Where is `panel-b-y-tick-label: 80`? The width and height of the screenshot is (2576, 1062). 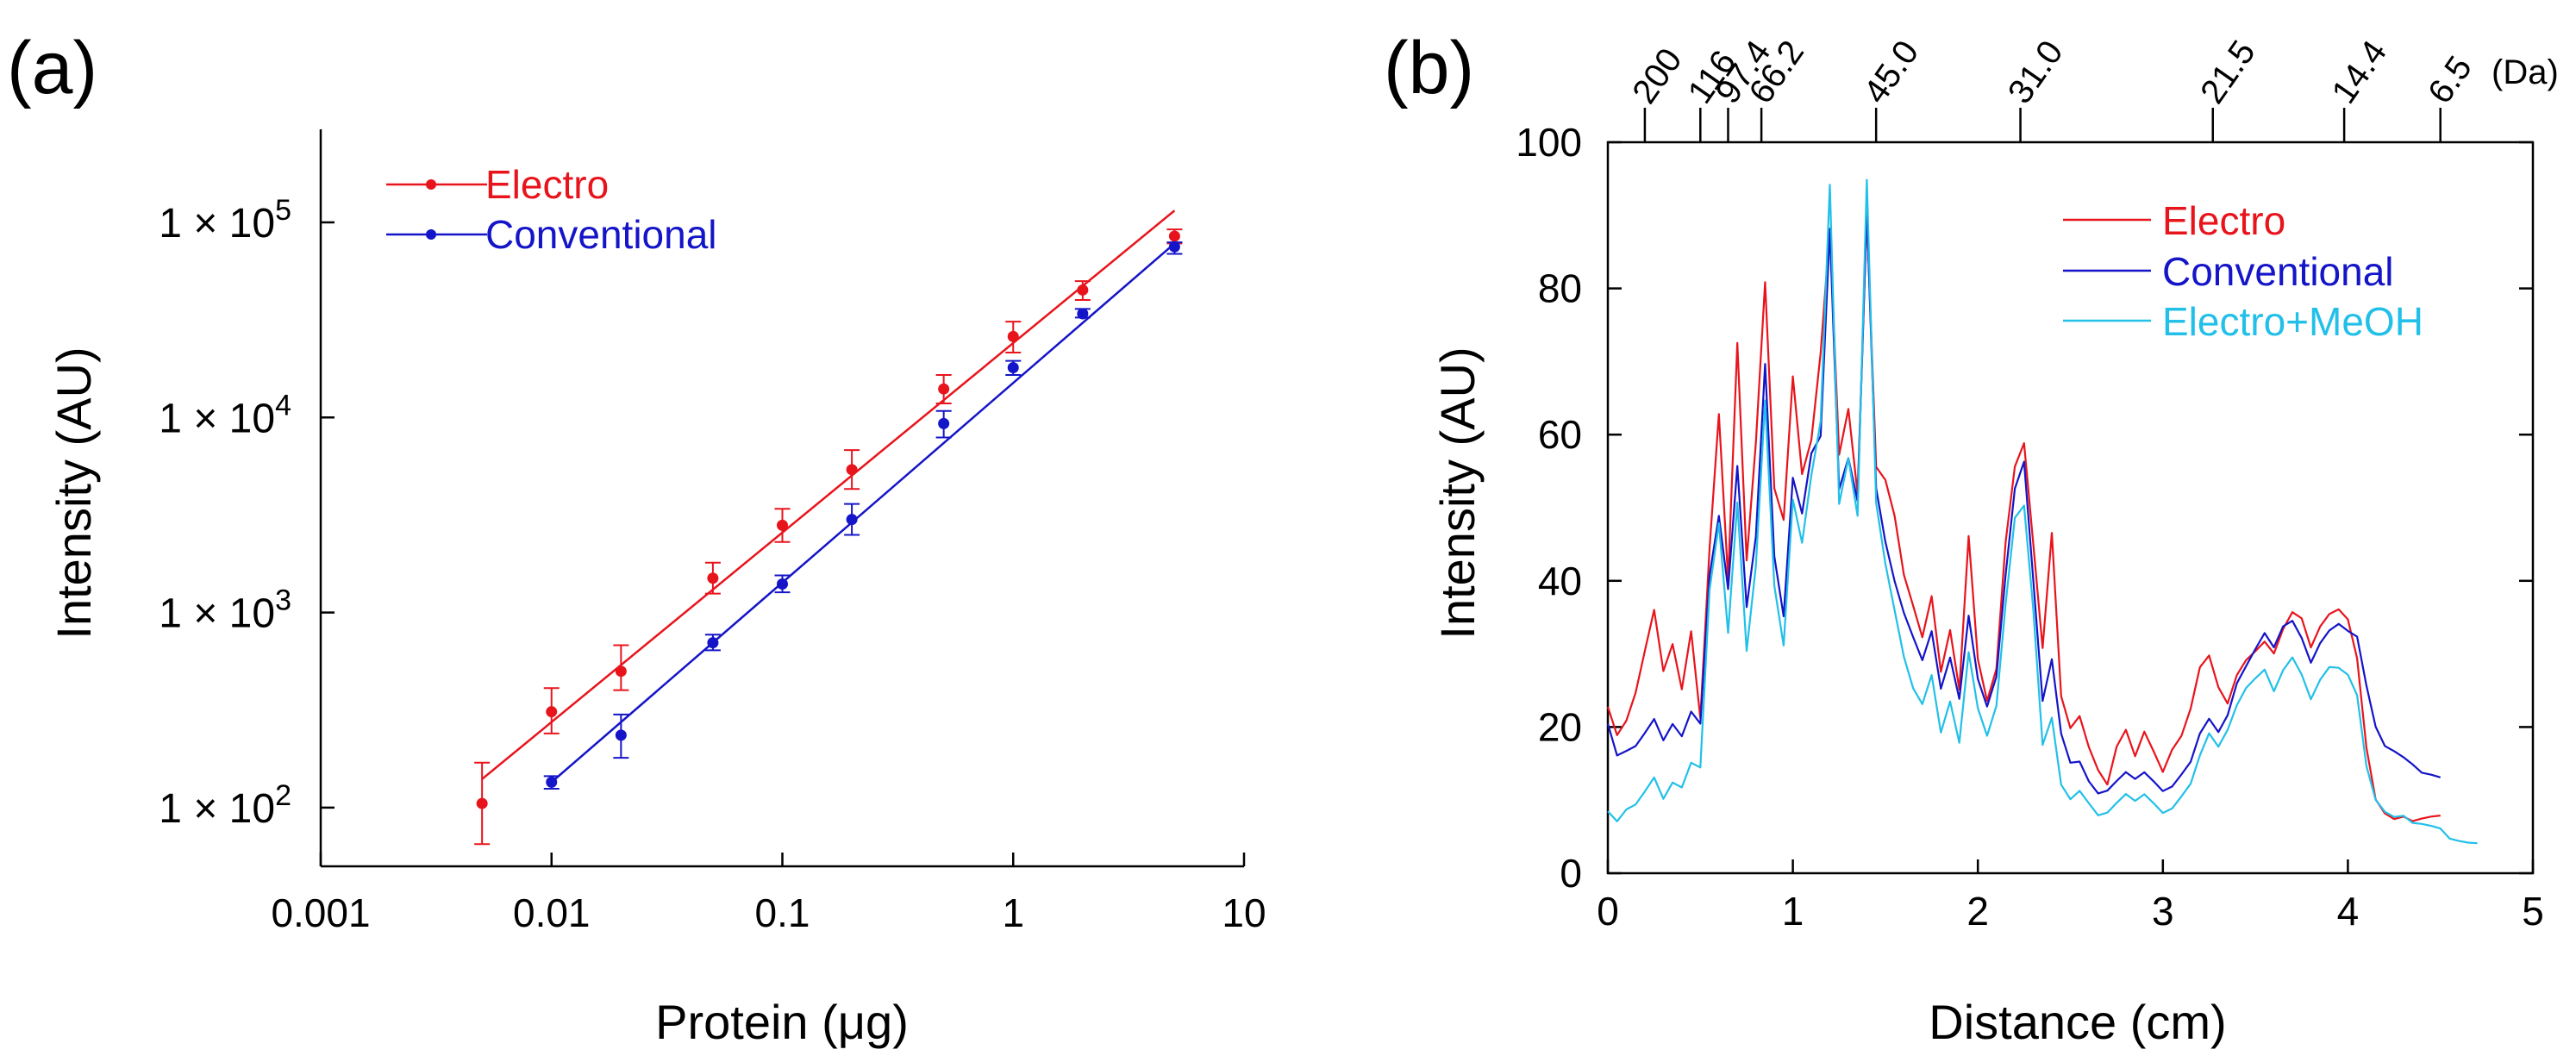 panel-b-y-tick-label: 80 is located at coordinates (1560, 288).